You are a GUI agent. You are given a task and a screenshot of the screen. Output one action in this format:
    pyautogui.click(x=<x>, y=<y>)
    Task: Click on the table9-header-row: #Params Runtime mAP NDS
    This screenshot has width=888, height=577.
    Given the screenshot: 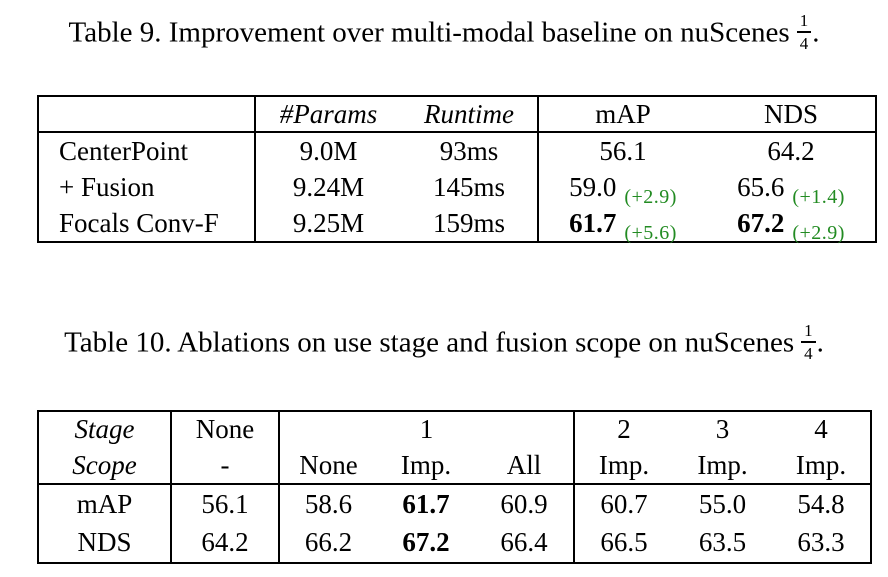 What is the action you would take?
    pyautogui.click(x=457, y=114)
    